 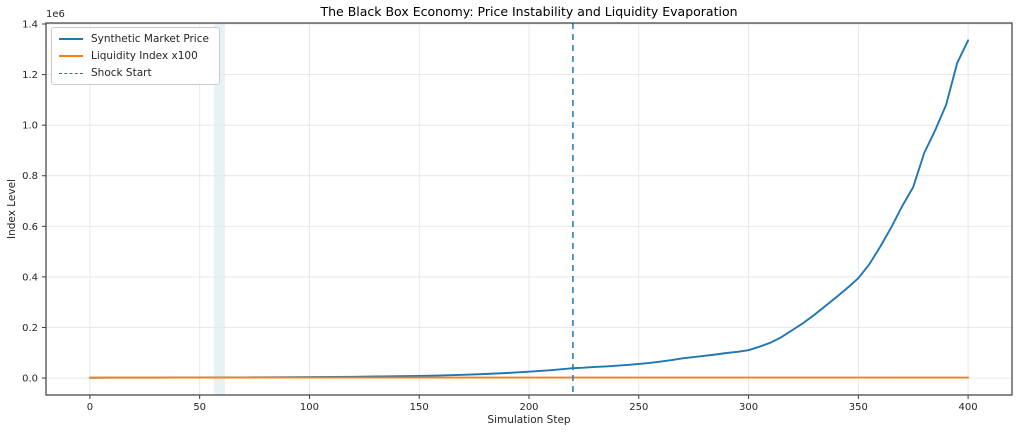 I want to click on y-tick-label: 1.2, so click(x=30, y=75).